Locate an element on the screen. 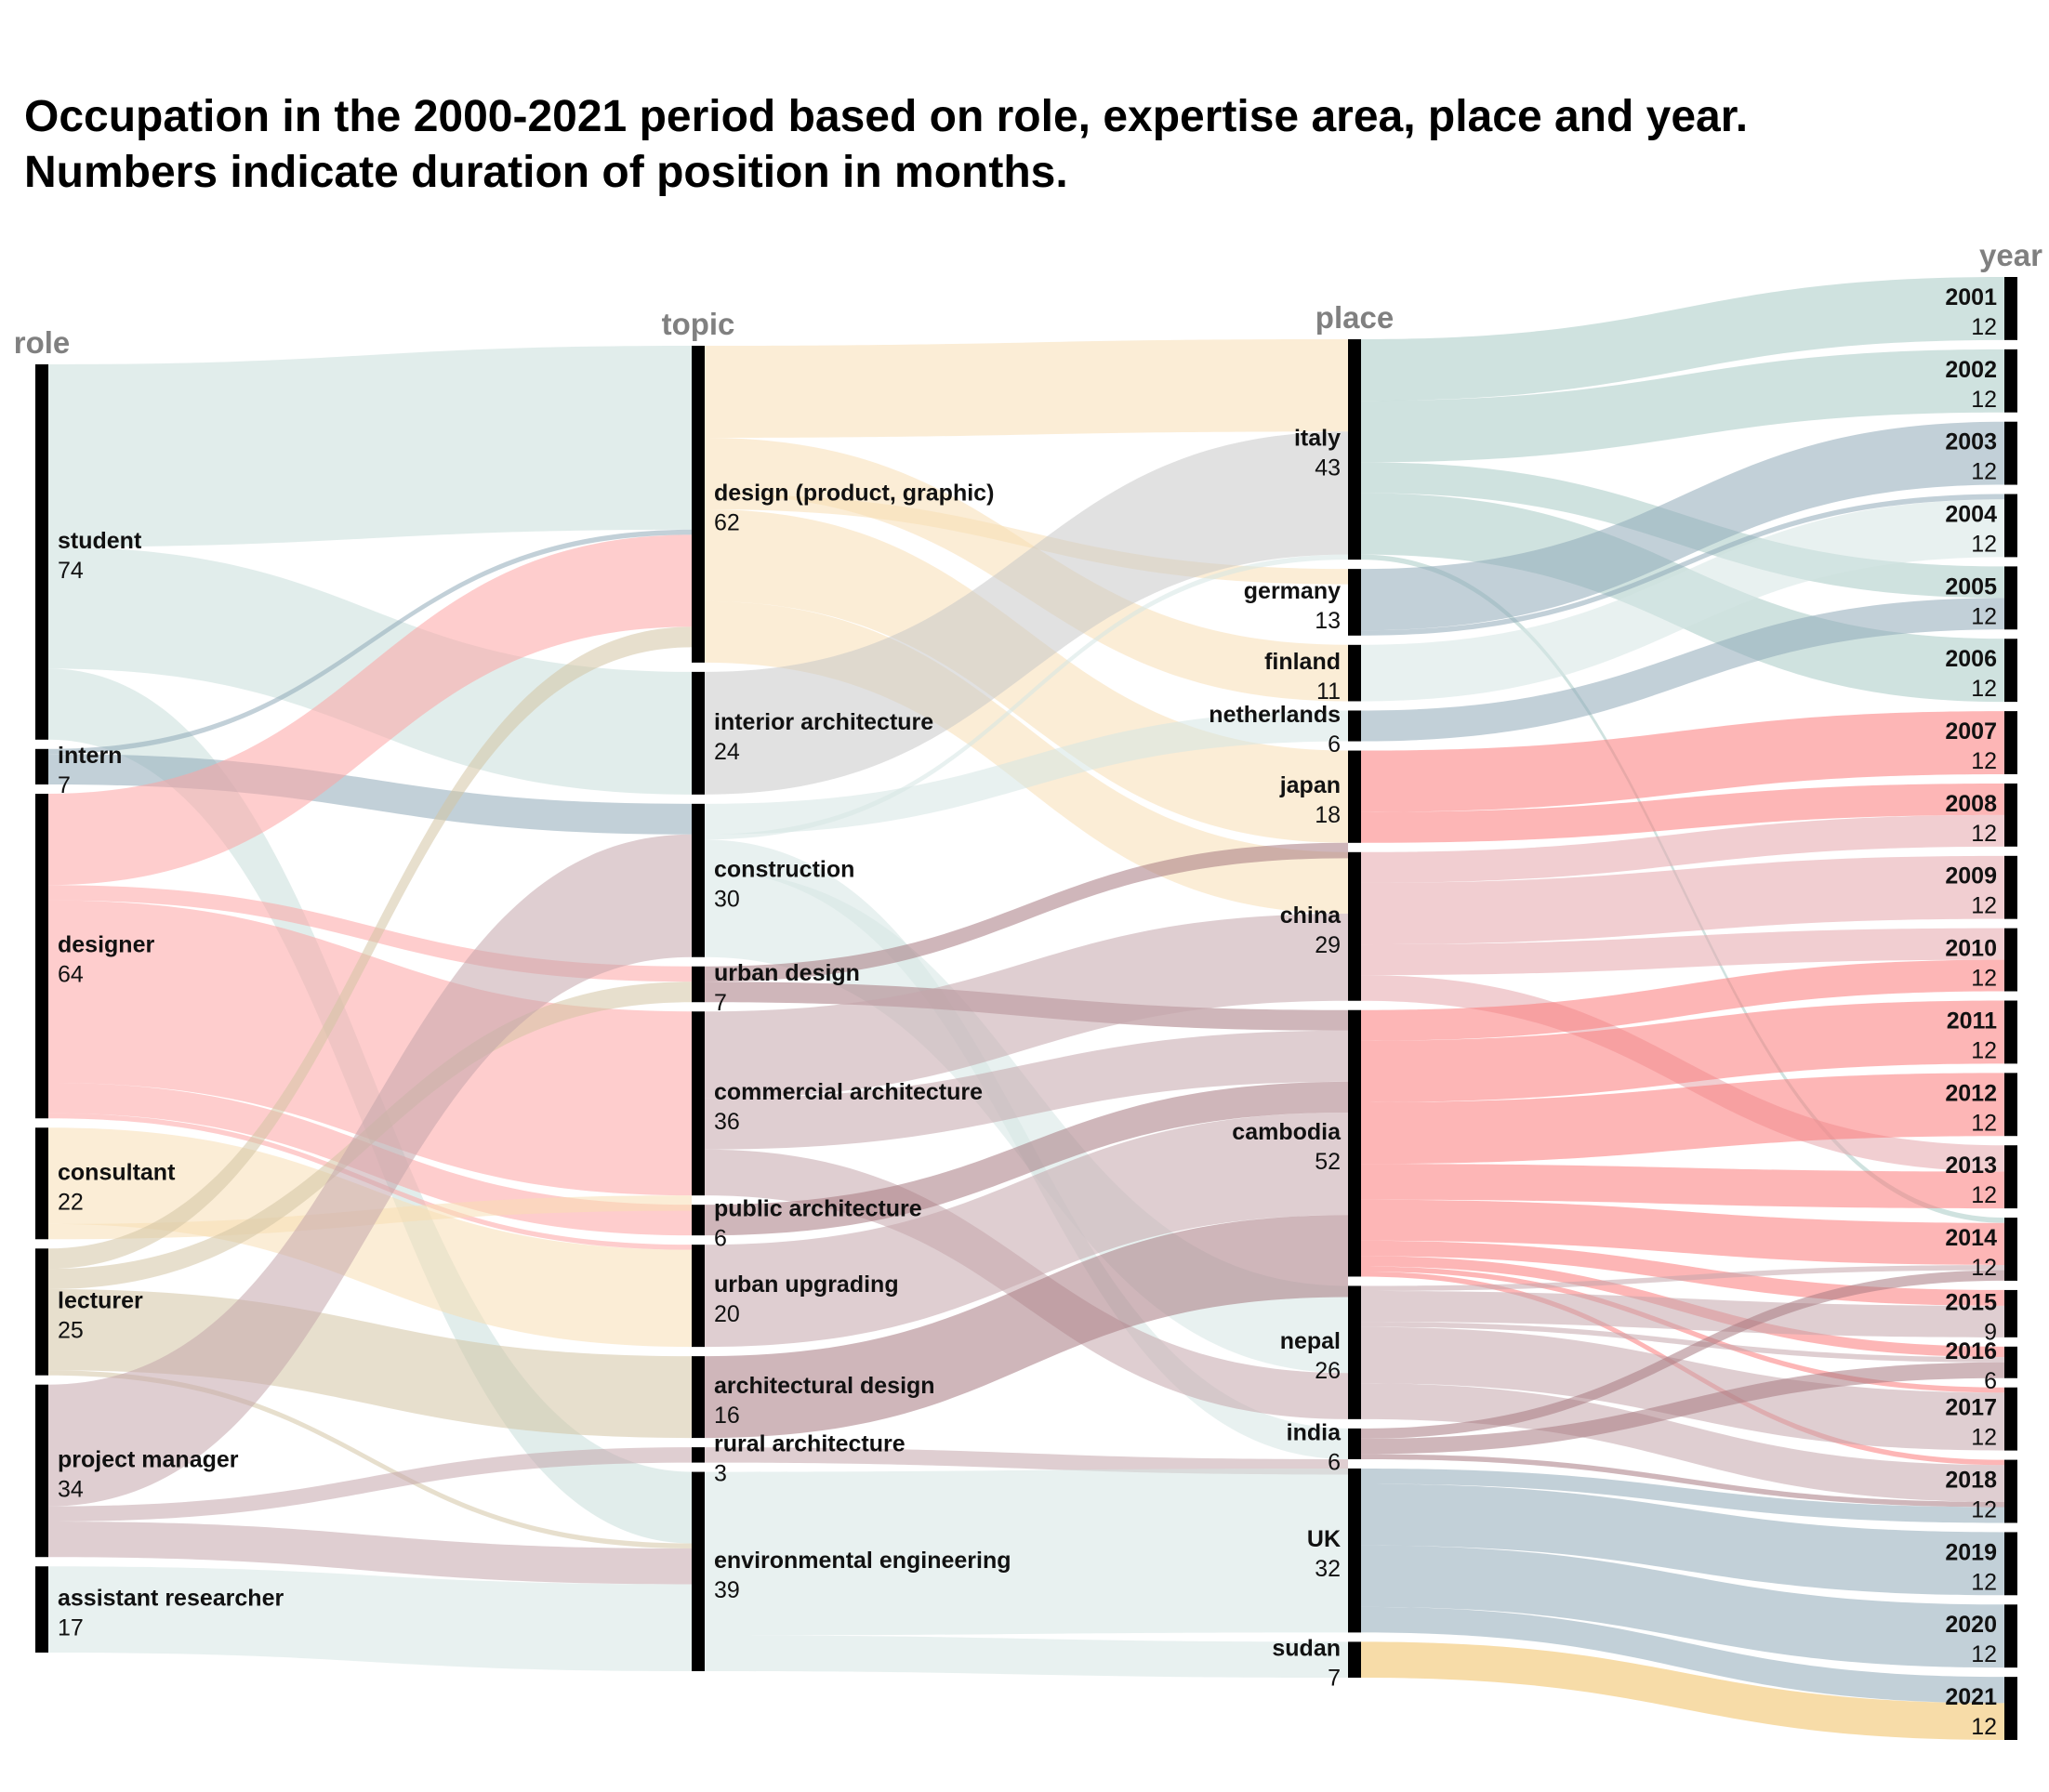 This screenshot has width=2049, height=1792. node-y2001 is located at coordinates (2010, 308).